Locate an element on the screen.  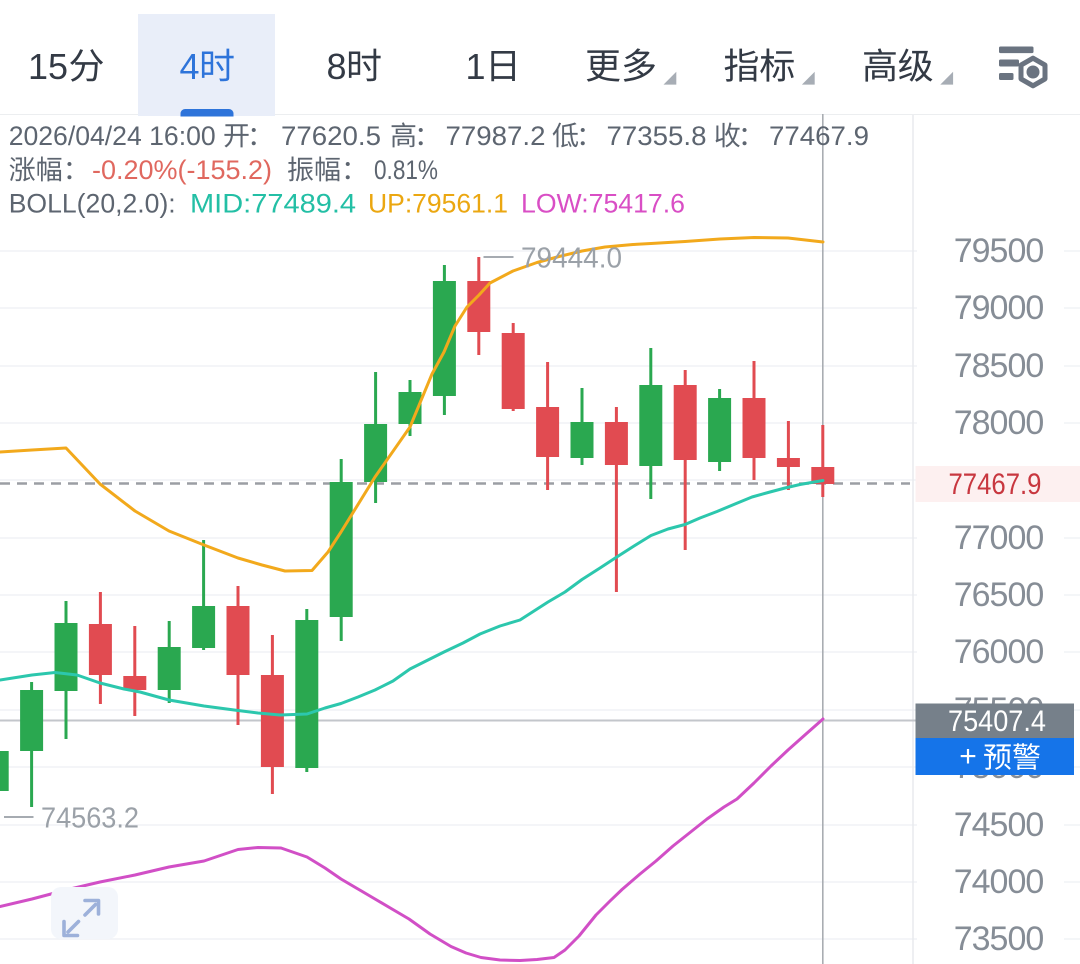
svg-text: 78000 is located at coordinates (999, 423).